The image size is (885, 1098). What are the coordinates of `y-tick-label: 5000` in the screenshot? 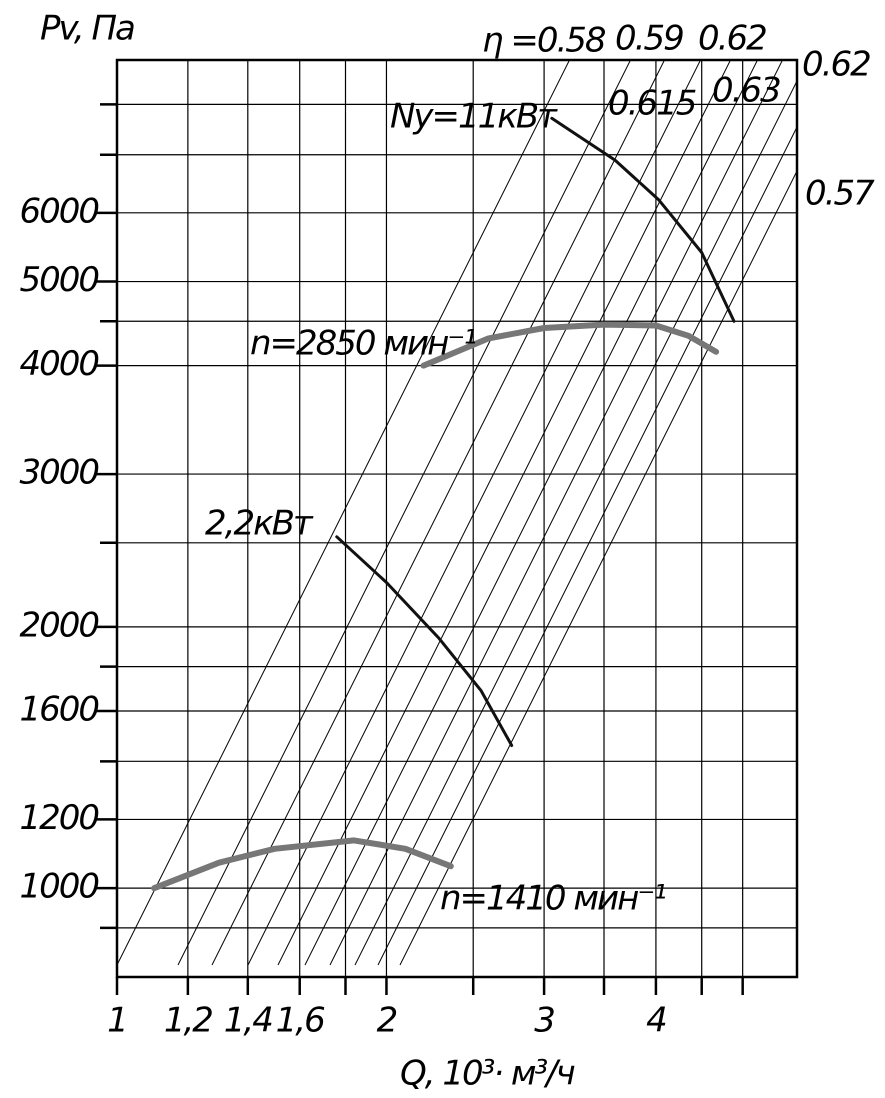 It's located at (58, 280).